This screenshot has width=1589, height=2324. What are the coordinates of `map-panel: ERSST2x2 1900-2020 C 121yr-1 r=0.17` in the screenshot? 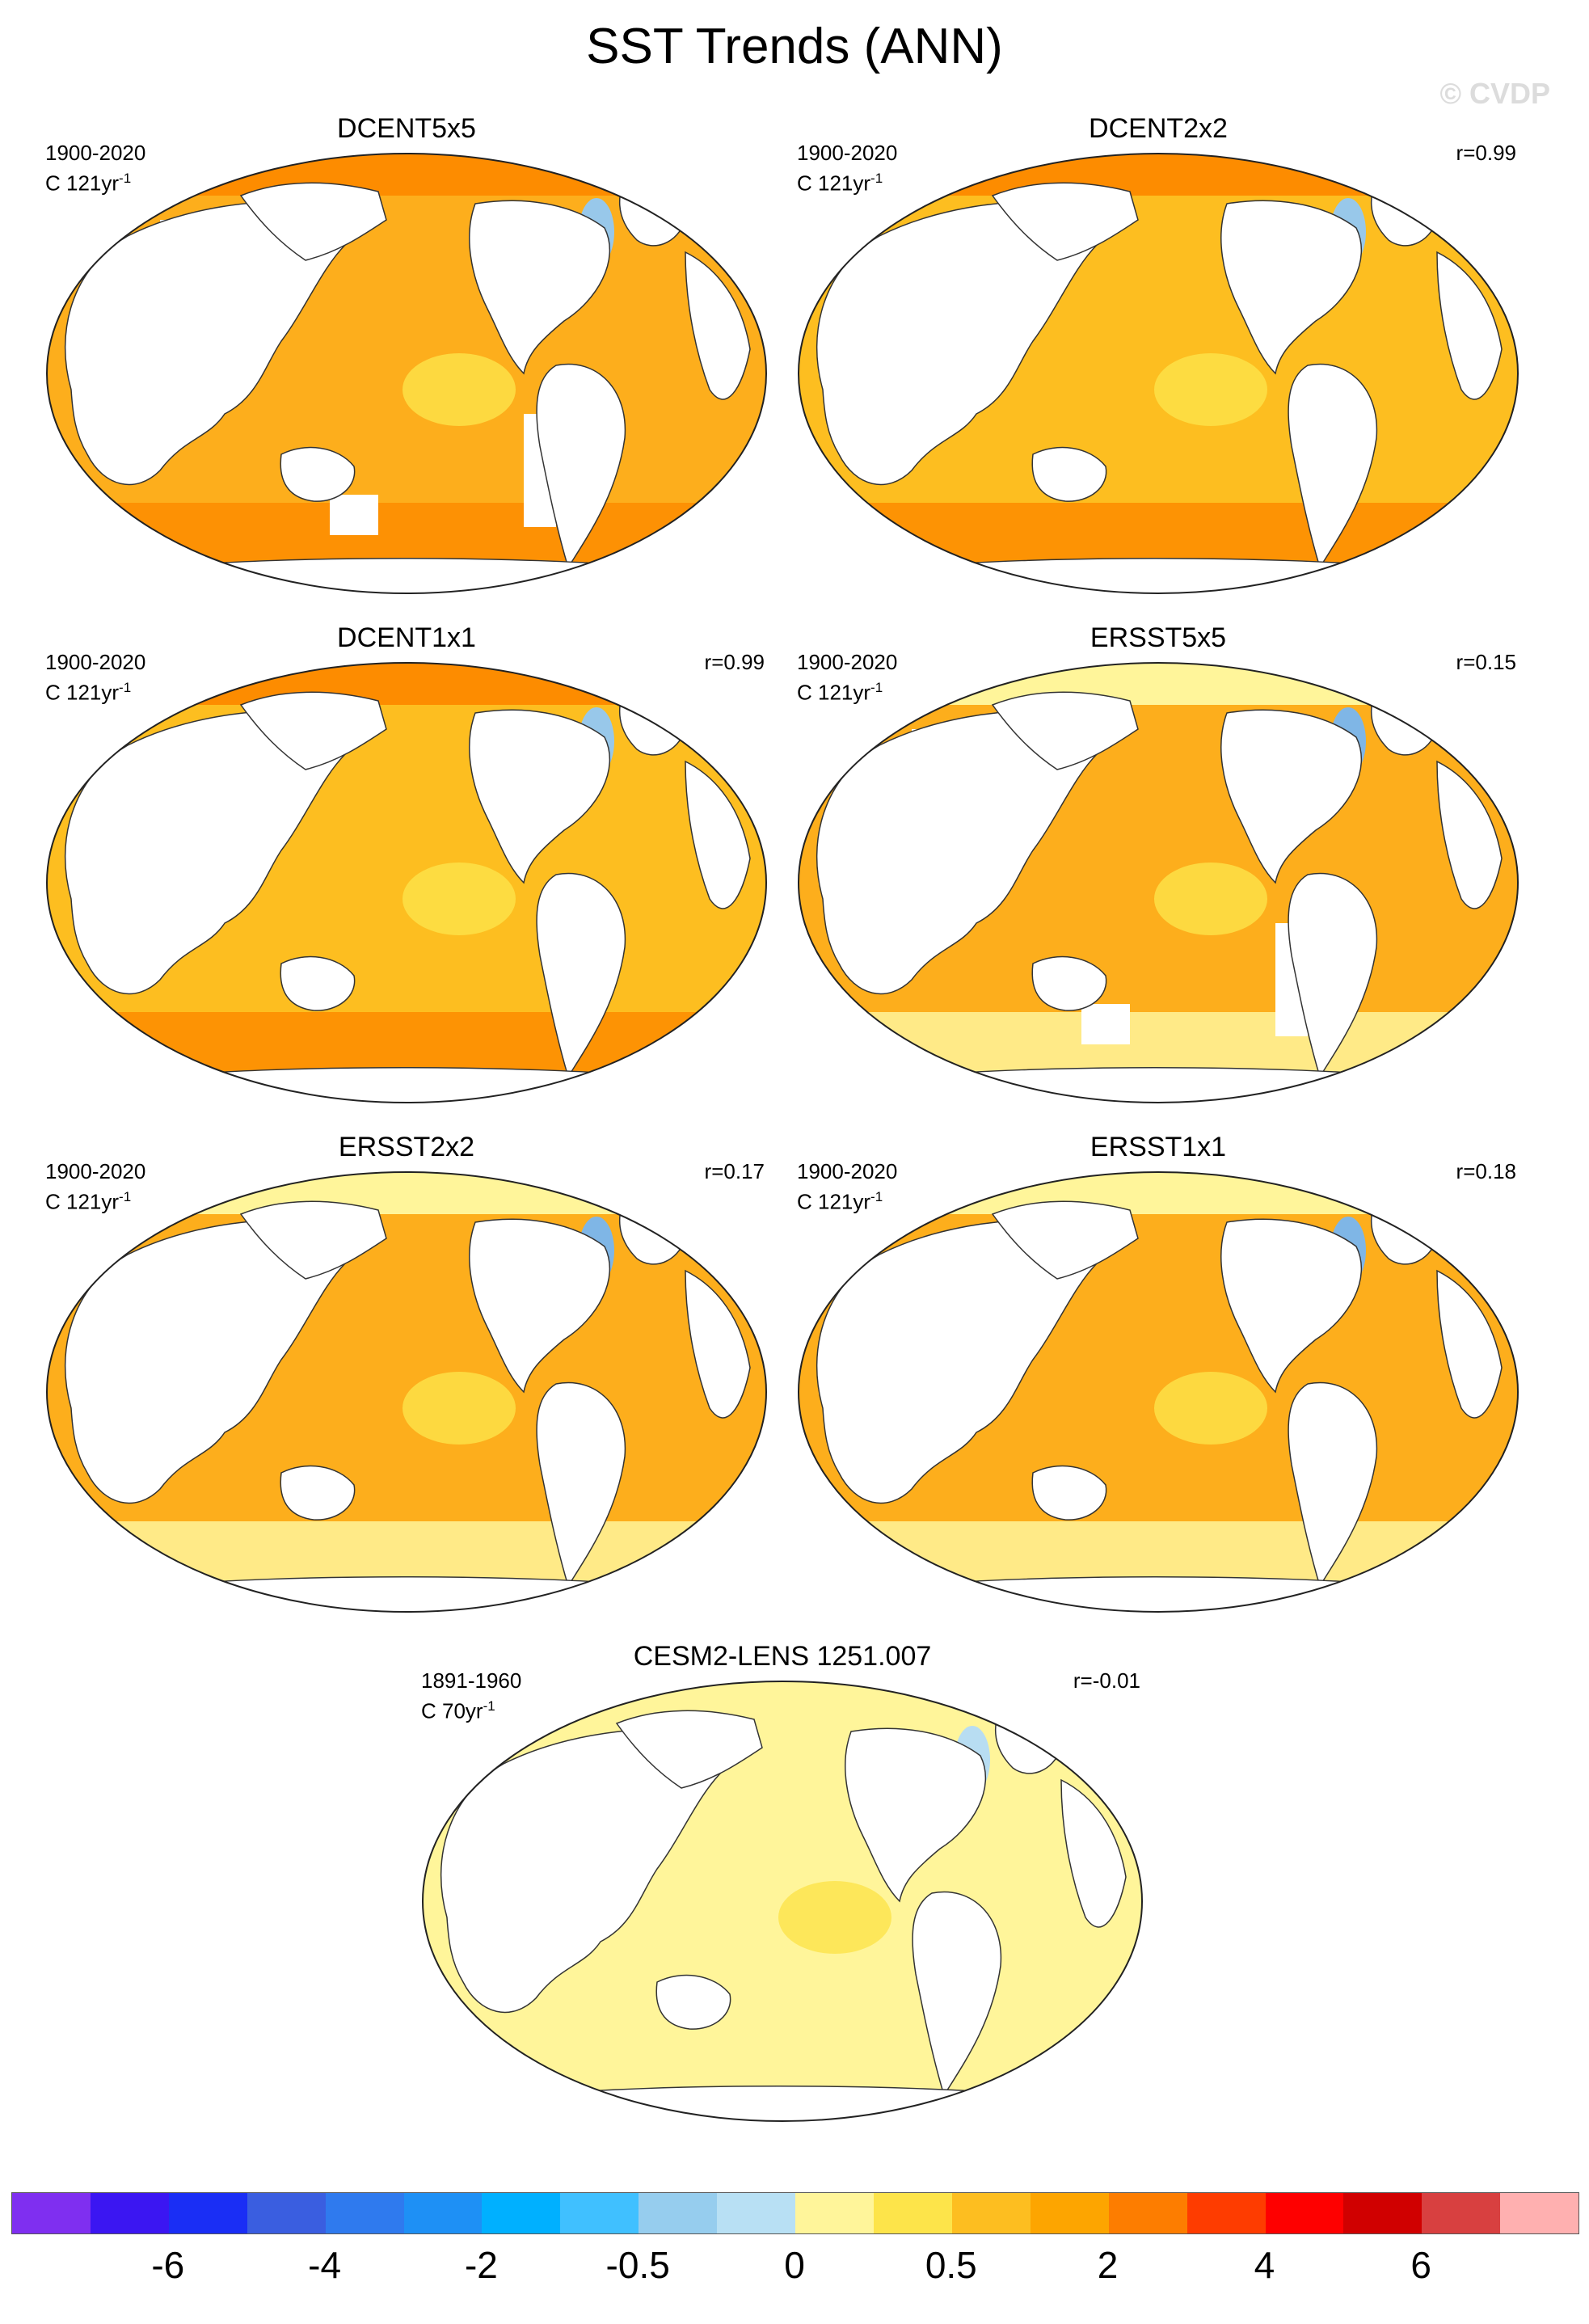 It's located at (406, 1372).